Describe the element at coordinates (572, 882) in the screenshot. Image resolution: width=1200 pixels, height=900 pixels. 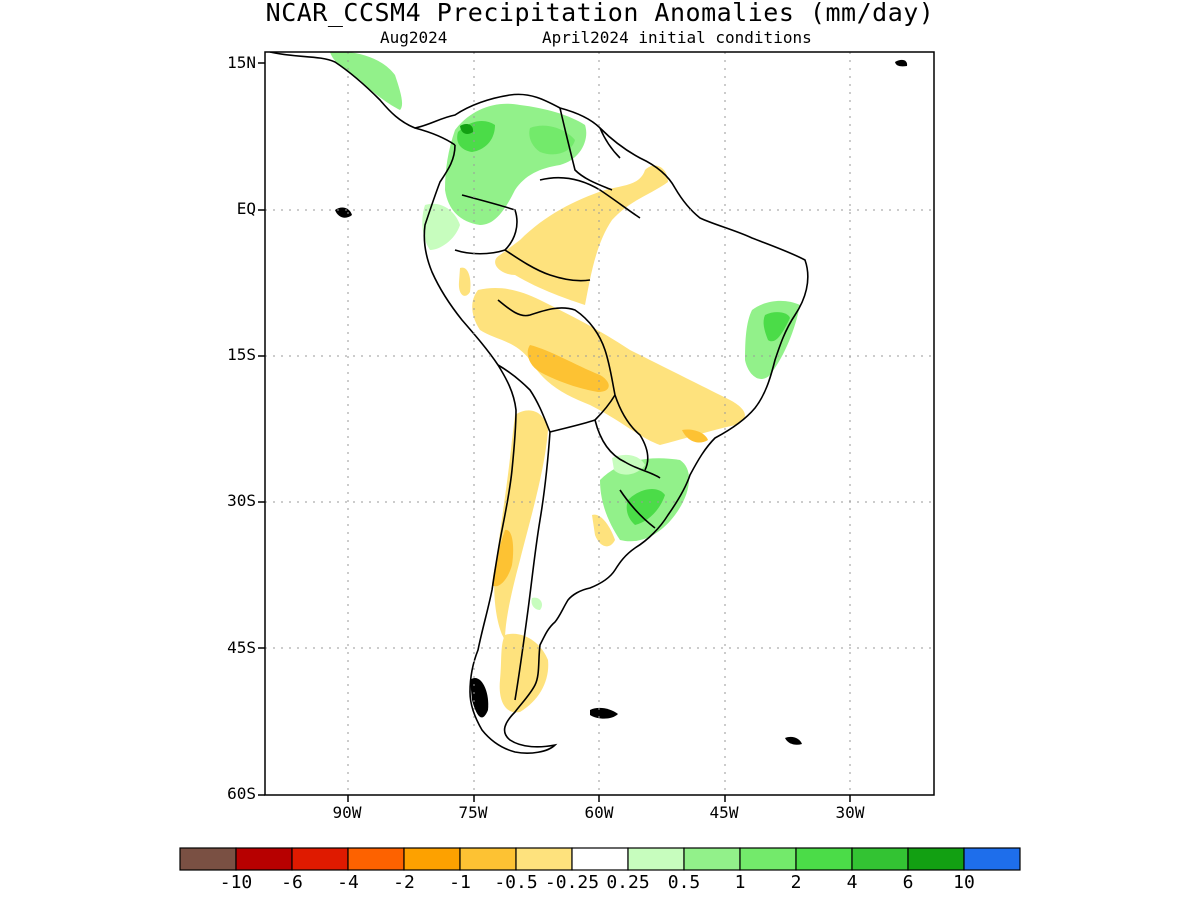
I see `colorbar-label: -0.25` at that location.